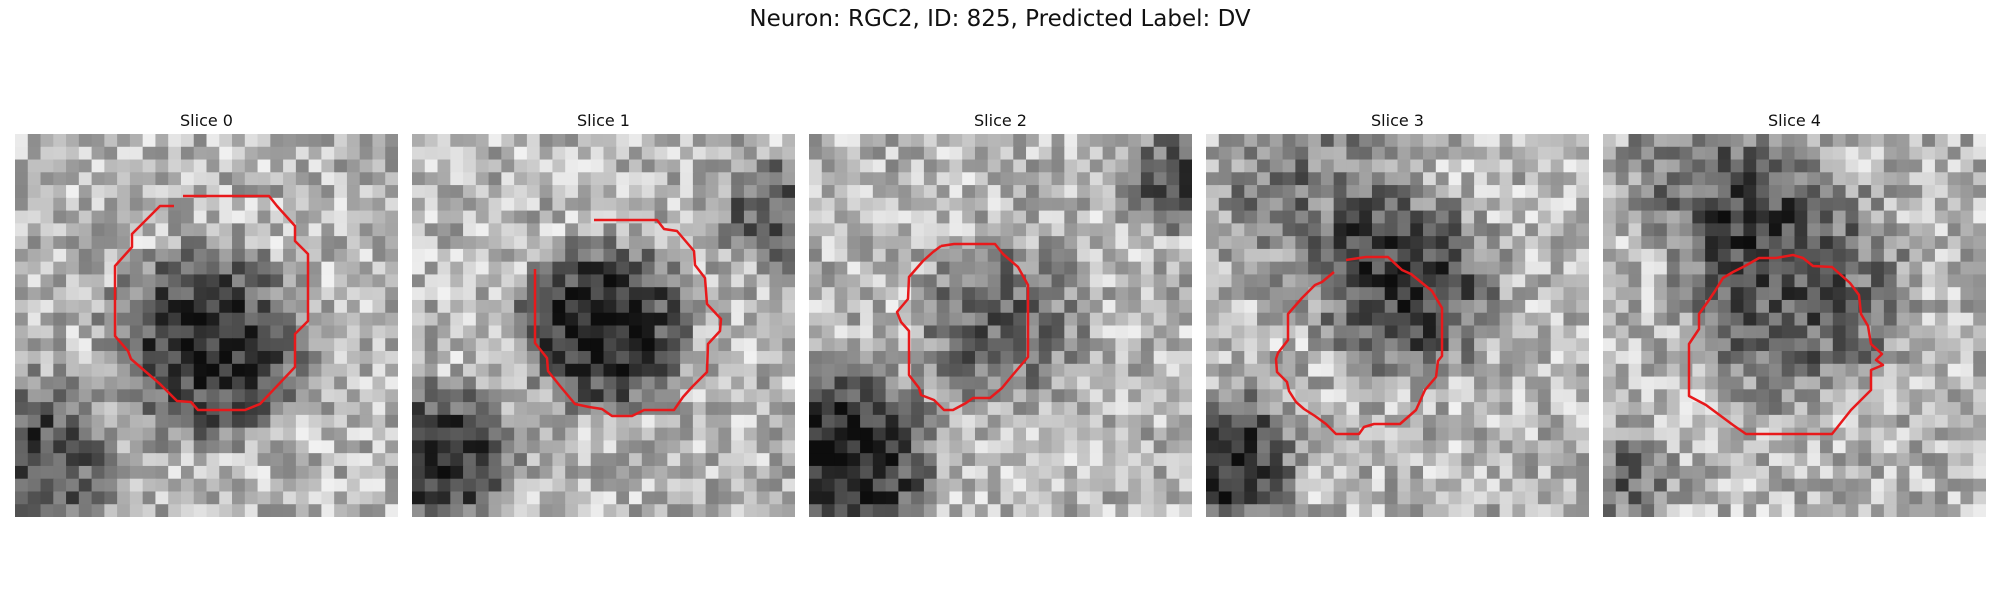  I want to click on slice-panel-0: Slice 0, so click(206, 312).